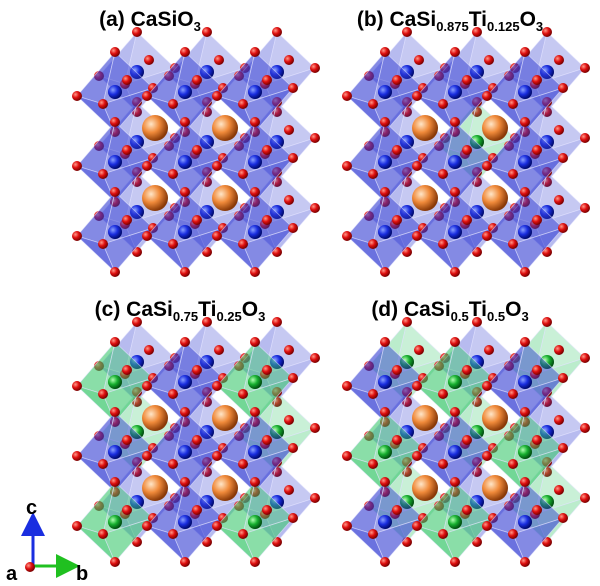 The image size is (600, 586). I want to click on axis-indicator: c a b, so click(47, 541).